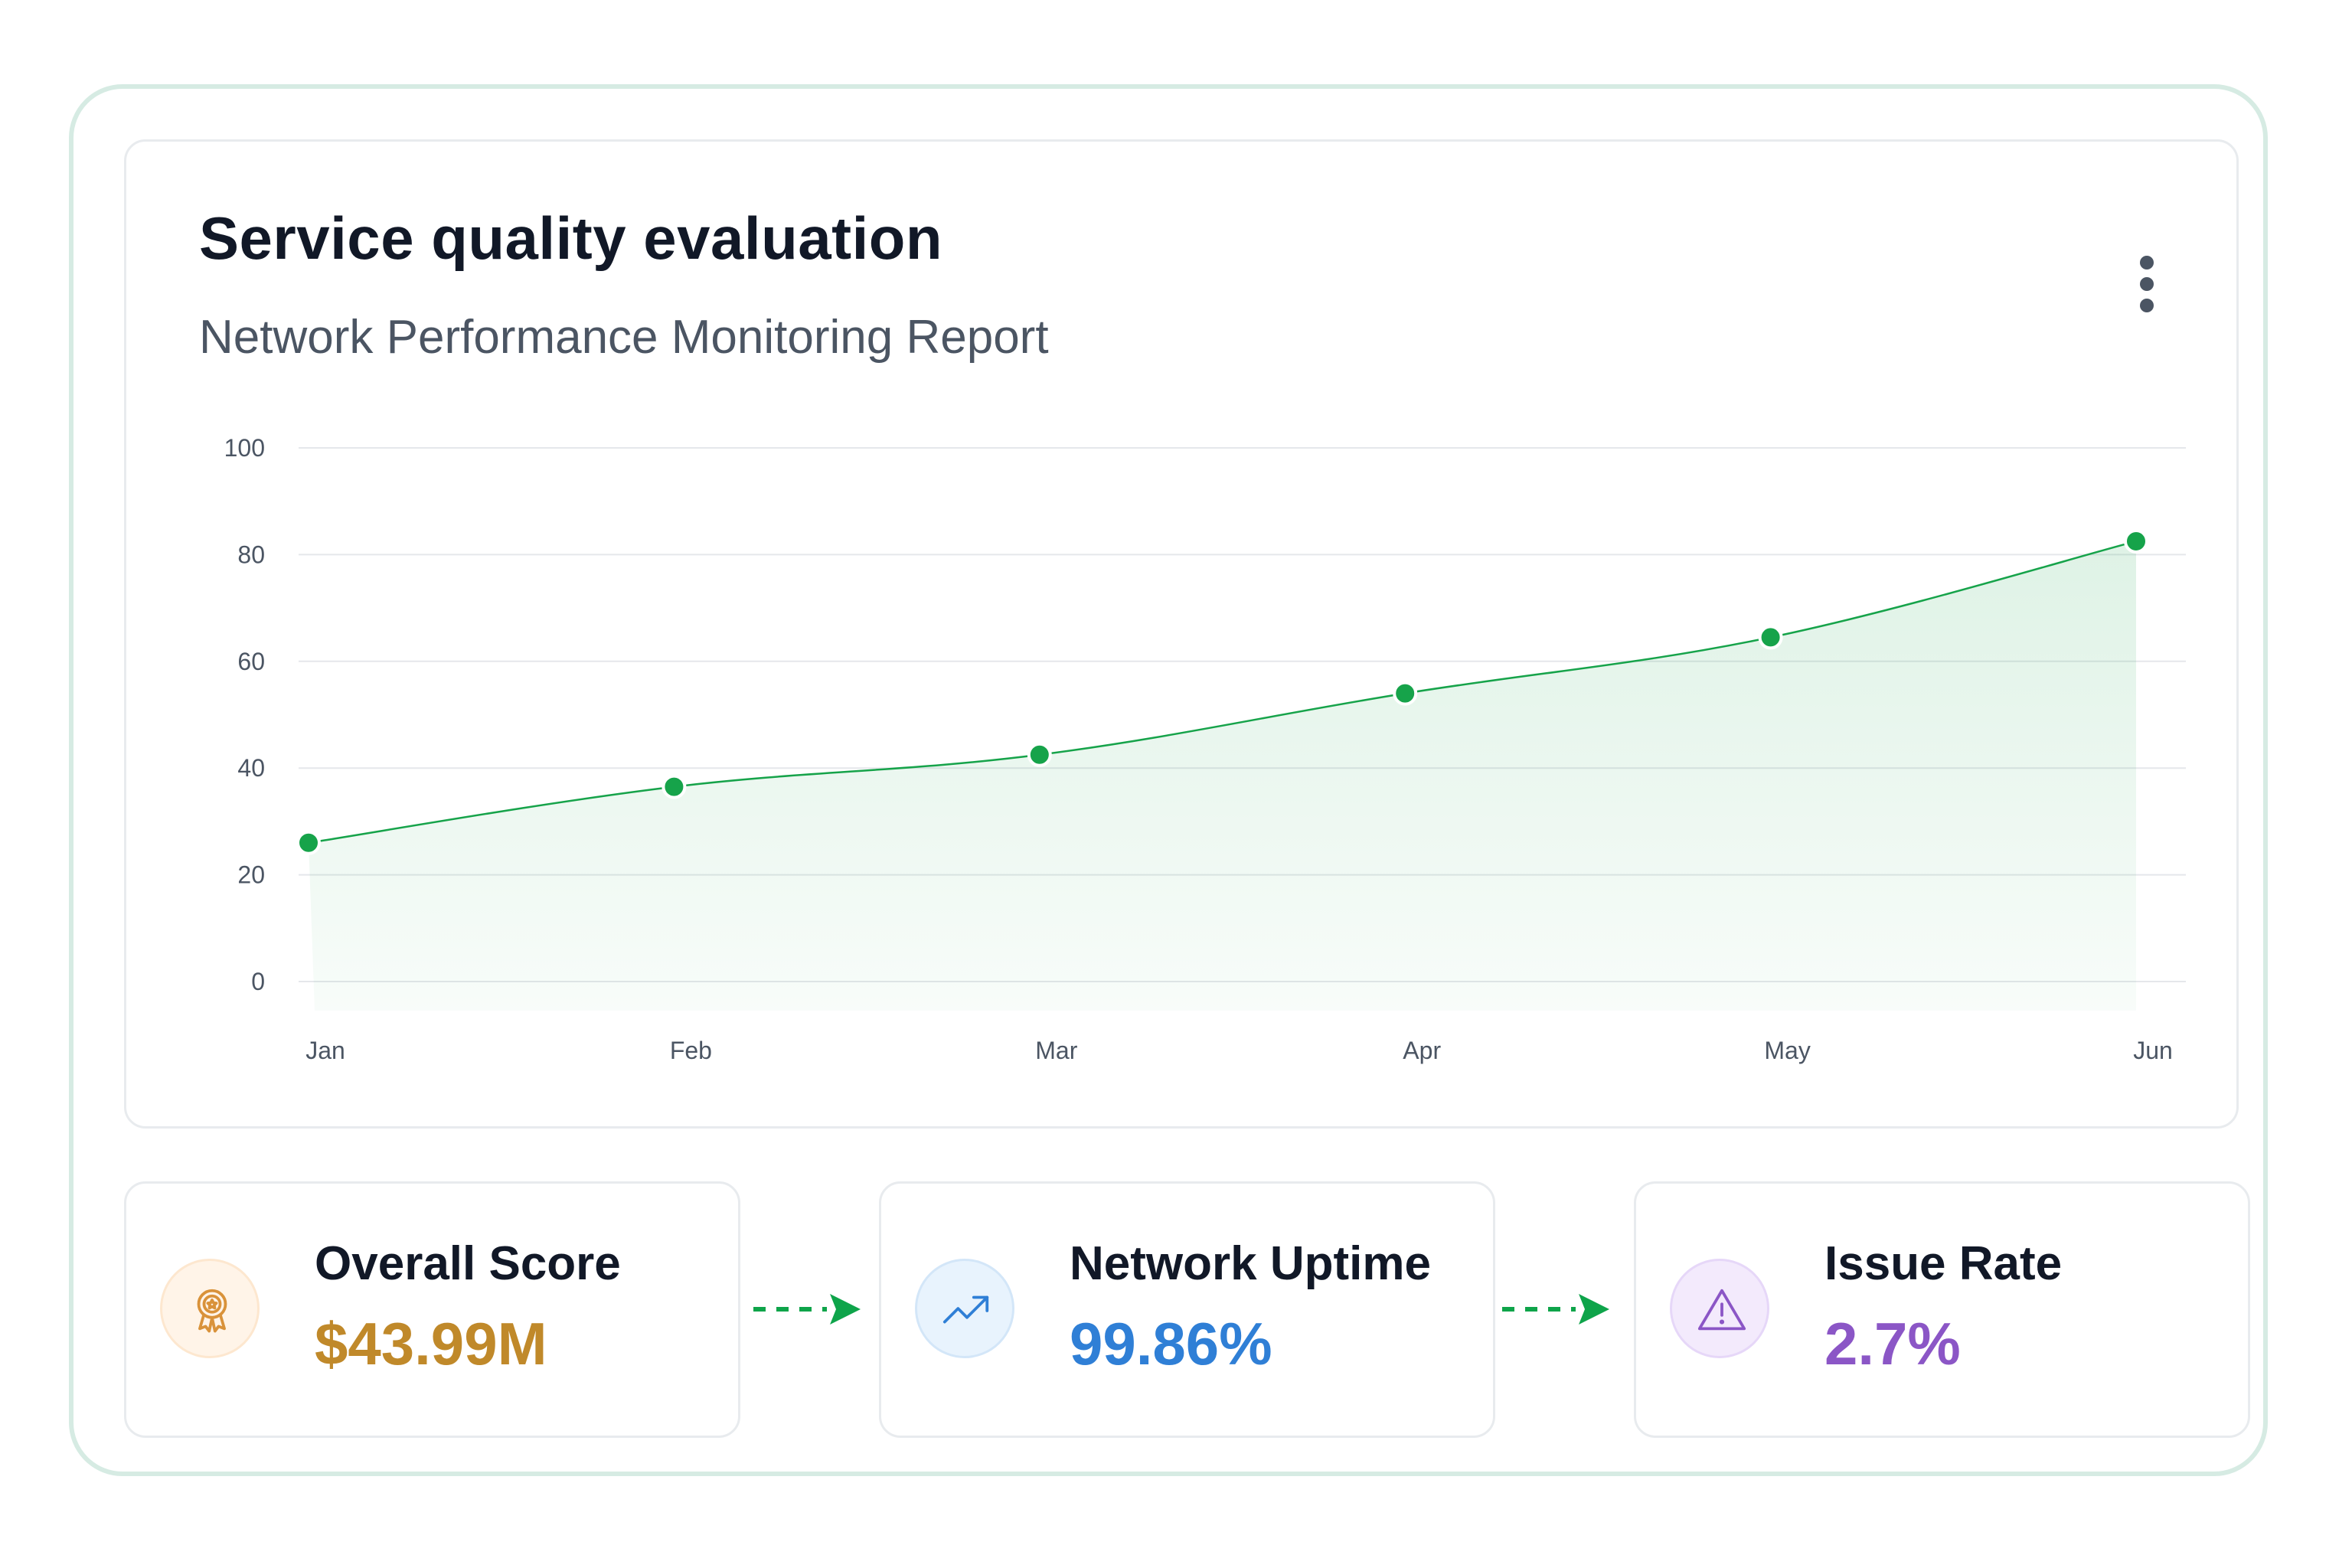  What do you see at coordinates (1171, 1343) in the screenshot?
I see `stat-value: 99.86%` at bounding box center [1171, 1343].